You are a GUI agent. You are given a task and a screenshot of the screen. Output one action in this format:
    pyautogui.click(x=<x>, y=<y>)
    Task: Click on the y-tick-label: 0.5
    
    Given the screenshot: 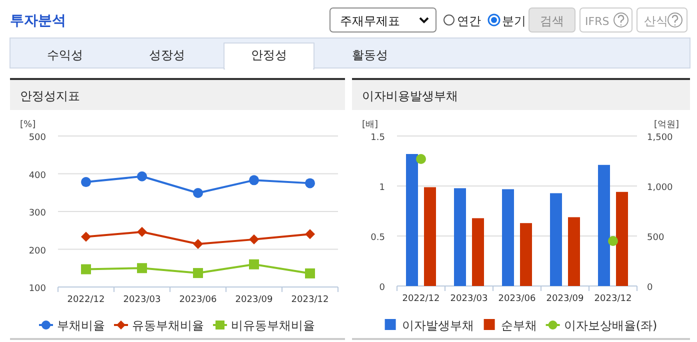 What is the action you would take?
    pyautogui.click(x=377, y=238)
    